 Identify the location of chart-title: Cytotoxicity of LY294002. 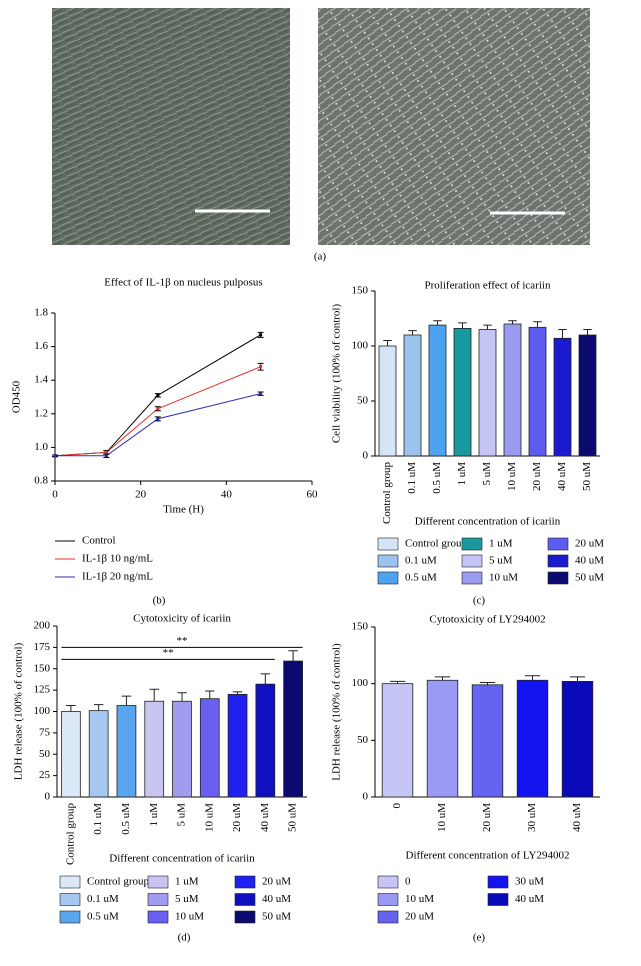
(487, 620).